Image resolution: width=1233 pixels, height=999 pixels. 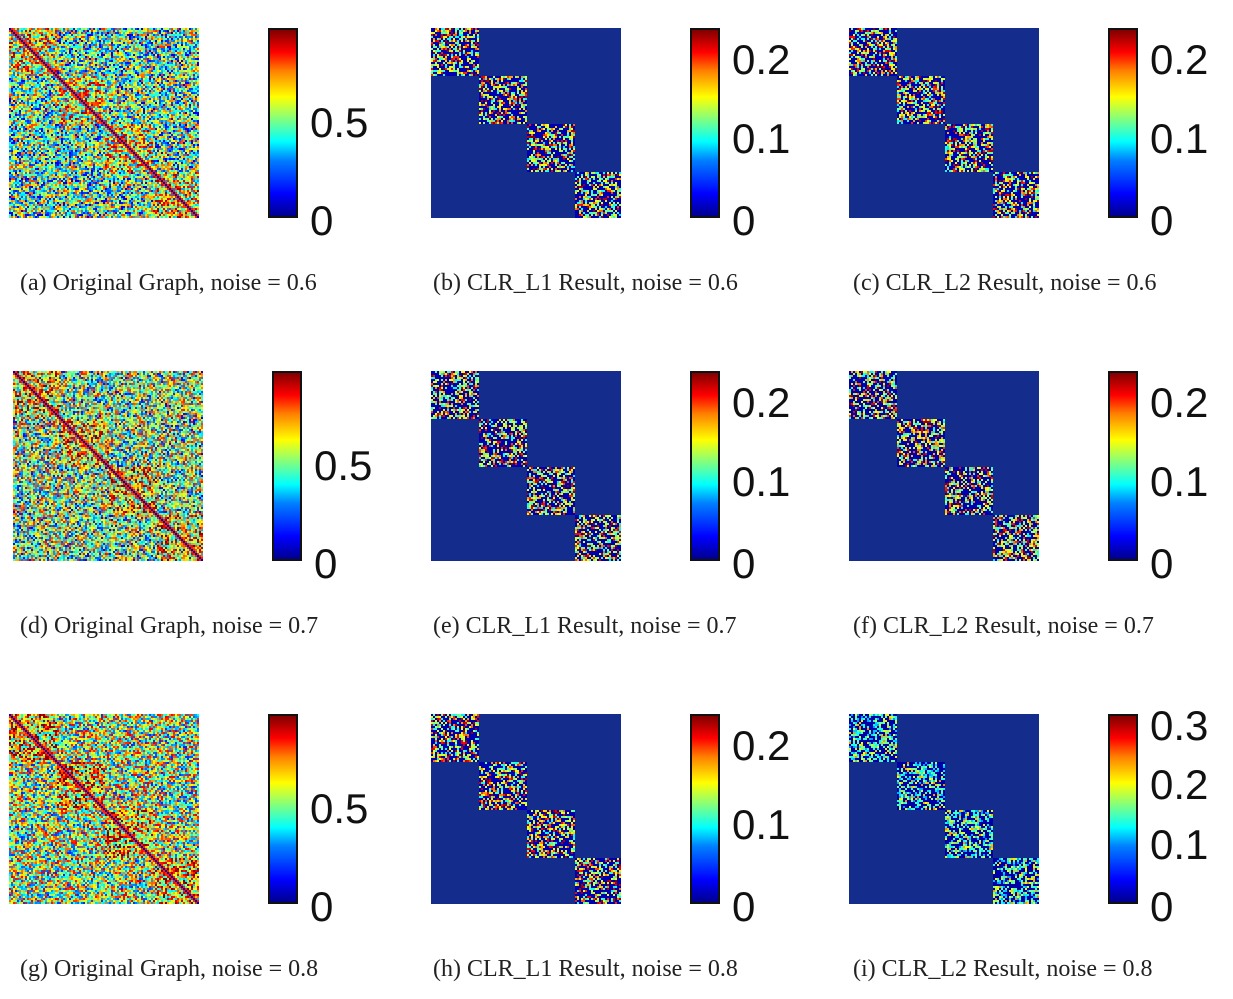 What do you see at coordinates (744, 563) in the screenshot?
I see `colorbar-tick-e-0: 0` at bounding box center [744, 563].